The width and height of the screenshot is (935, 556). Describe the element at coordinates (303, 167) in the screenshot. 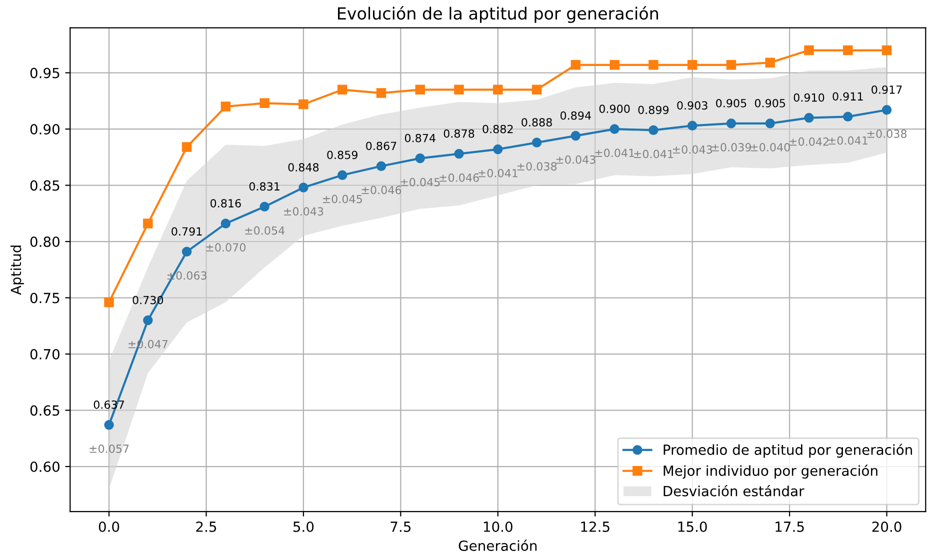

I see `data-label: 0.848` at that location.